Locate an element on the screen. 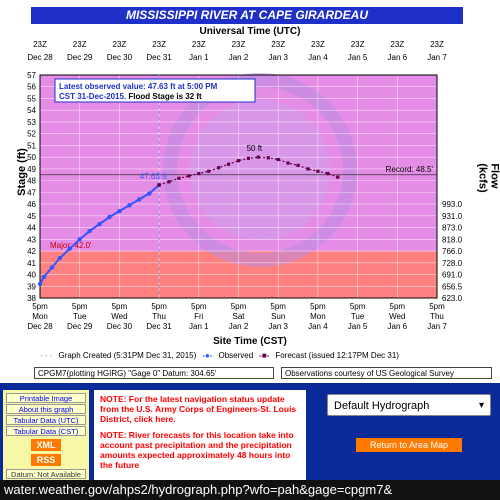 The height and width of the screenshot is (500, 500). utc-tick-date: Dec 29 is located at coordinates (80, 57).